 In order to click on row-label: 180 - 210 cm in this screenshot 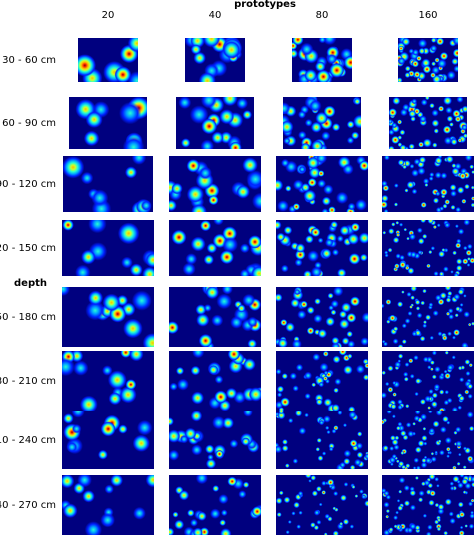, I will do `click(28, 381)`.